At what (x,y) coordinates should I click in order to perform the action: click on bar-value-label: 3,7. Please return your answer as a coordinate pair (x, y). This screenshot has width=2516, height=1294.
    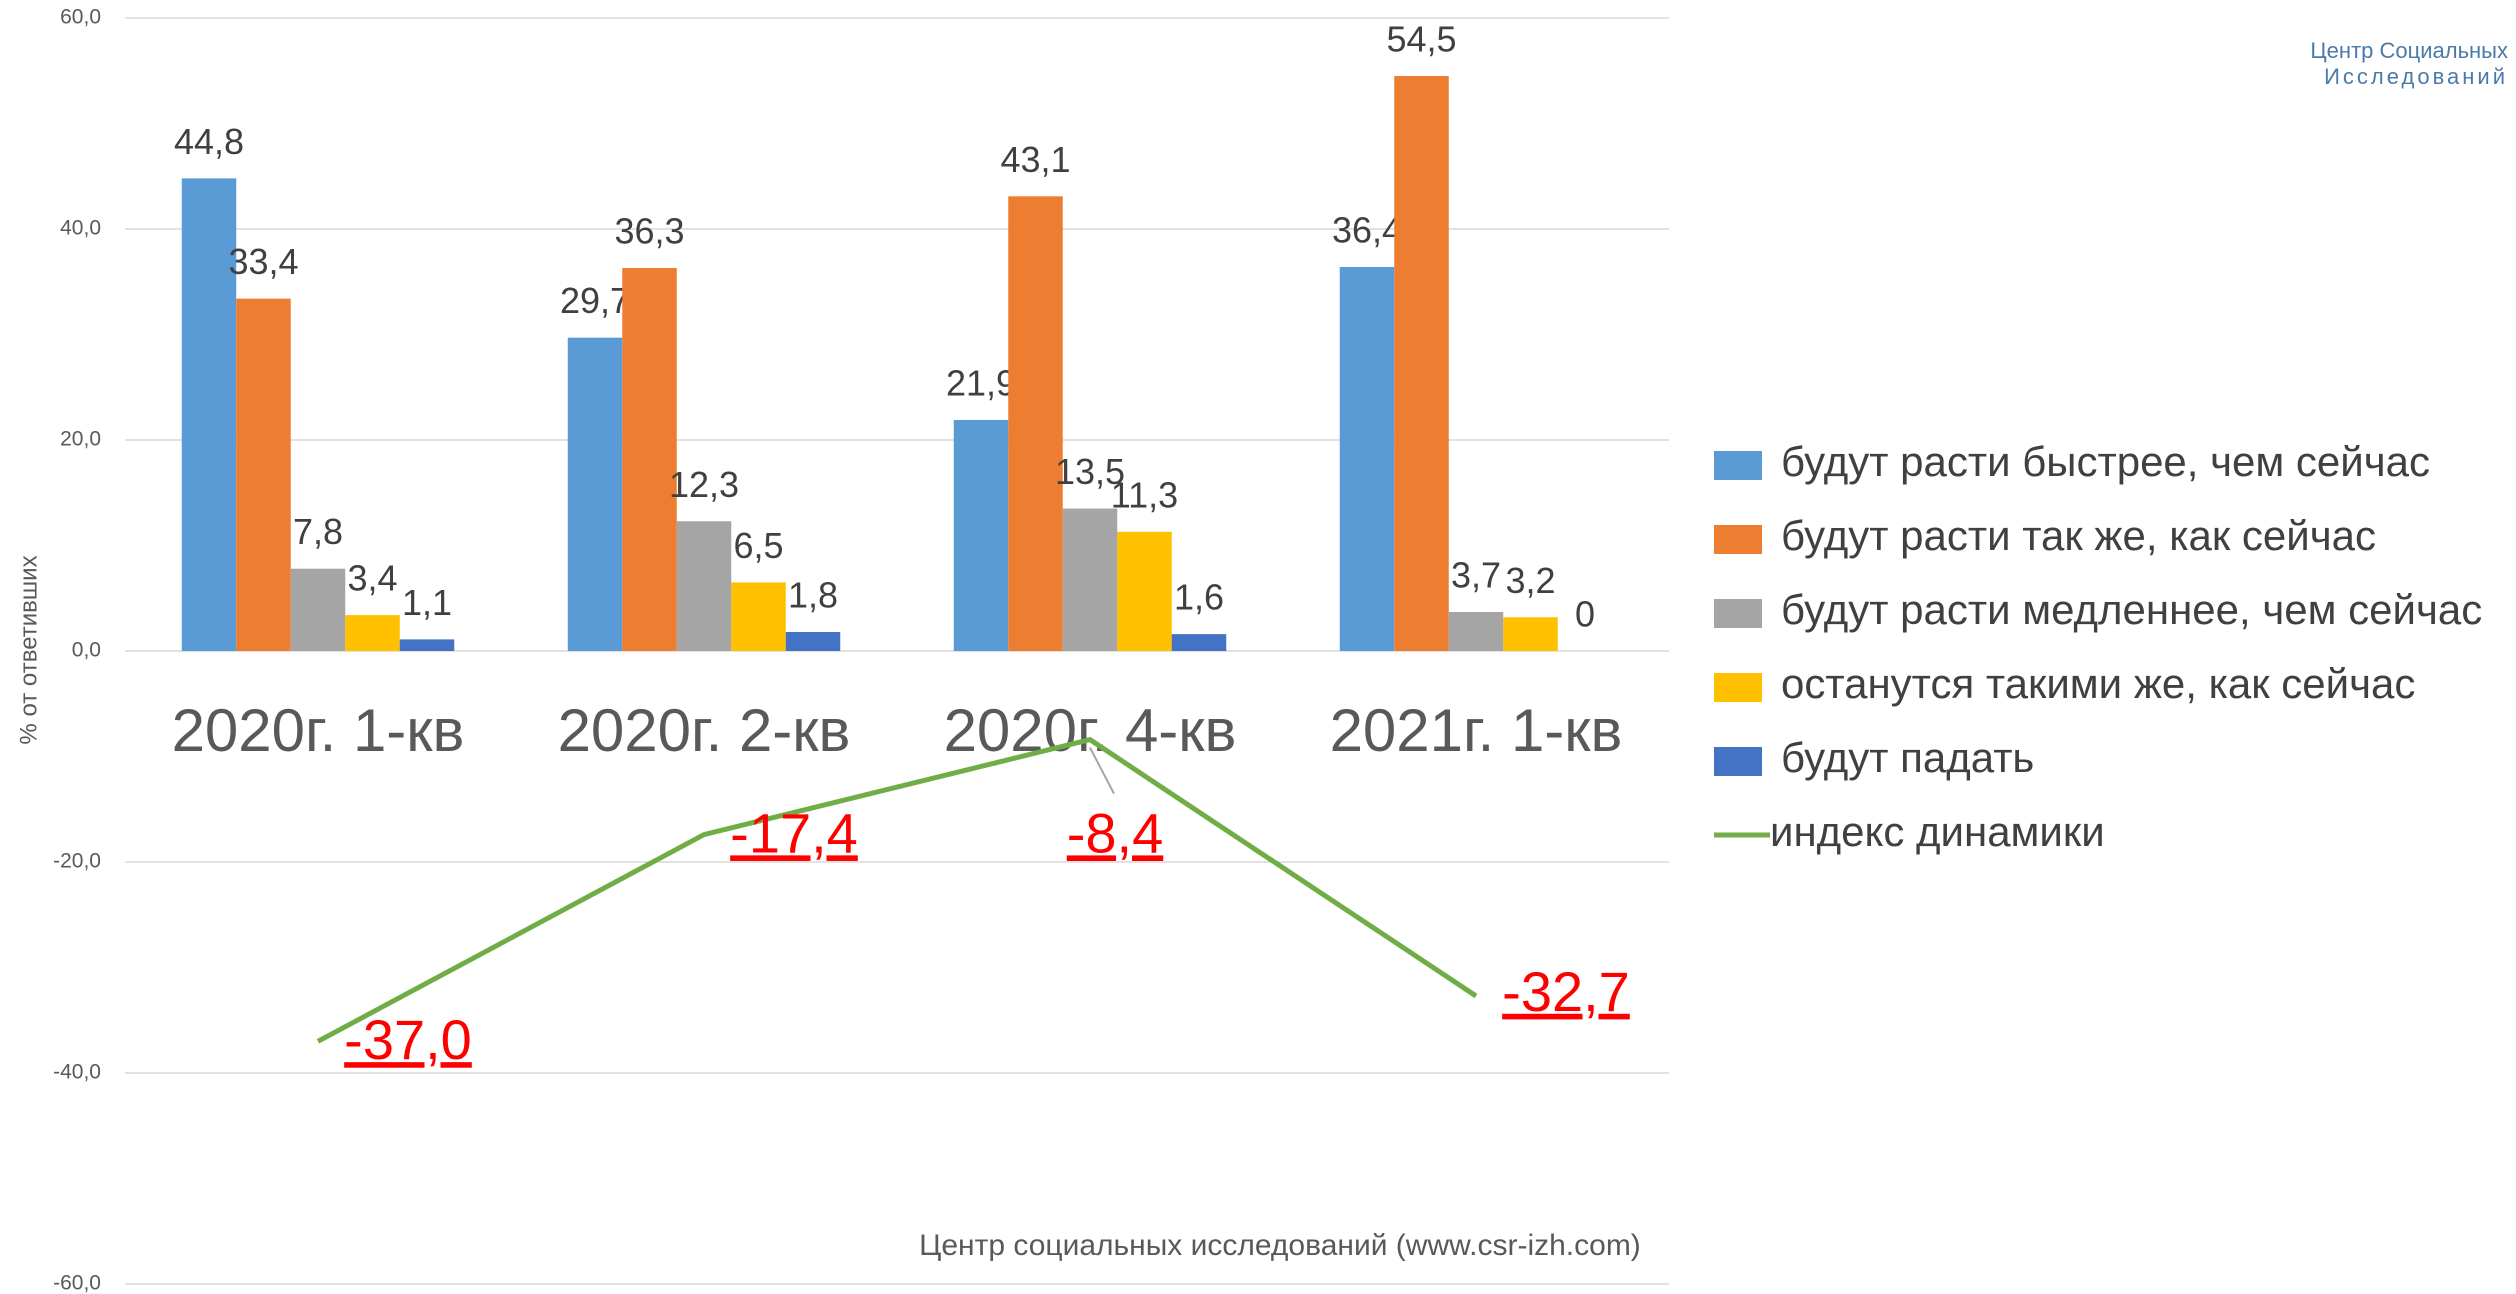
    Looking at the image, I should click on (1476, 574).